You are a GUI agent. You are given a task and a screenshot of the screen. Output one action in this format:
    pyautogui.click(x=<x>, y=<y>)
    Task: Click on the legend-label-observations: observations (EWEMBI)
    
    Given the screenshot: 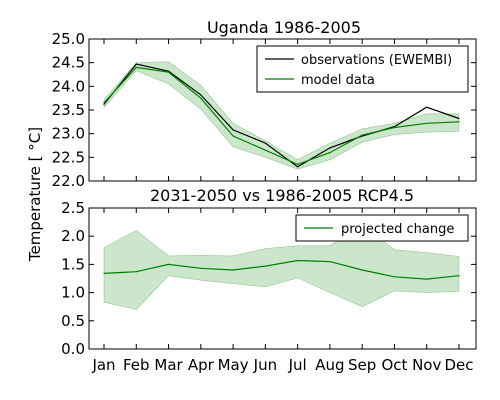 What is the action you would take?
    pyautogui.click(x=376, y=60)
    